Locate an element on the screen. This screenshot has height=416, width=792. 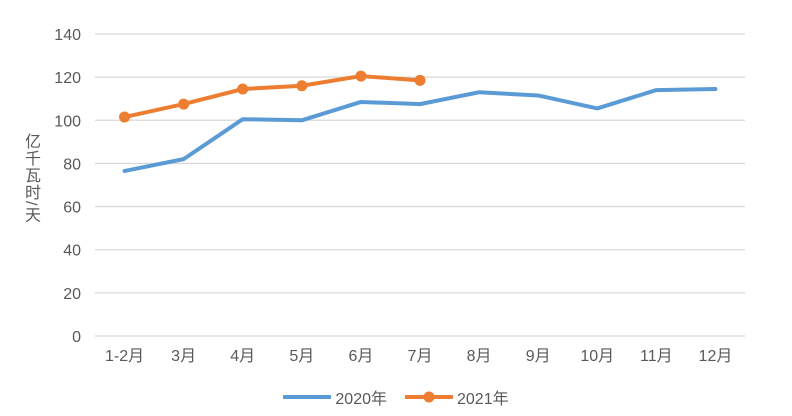
x-tick-label-4月: 4月 is located at coordinates (242, 356).